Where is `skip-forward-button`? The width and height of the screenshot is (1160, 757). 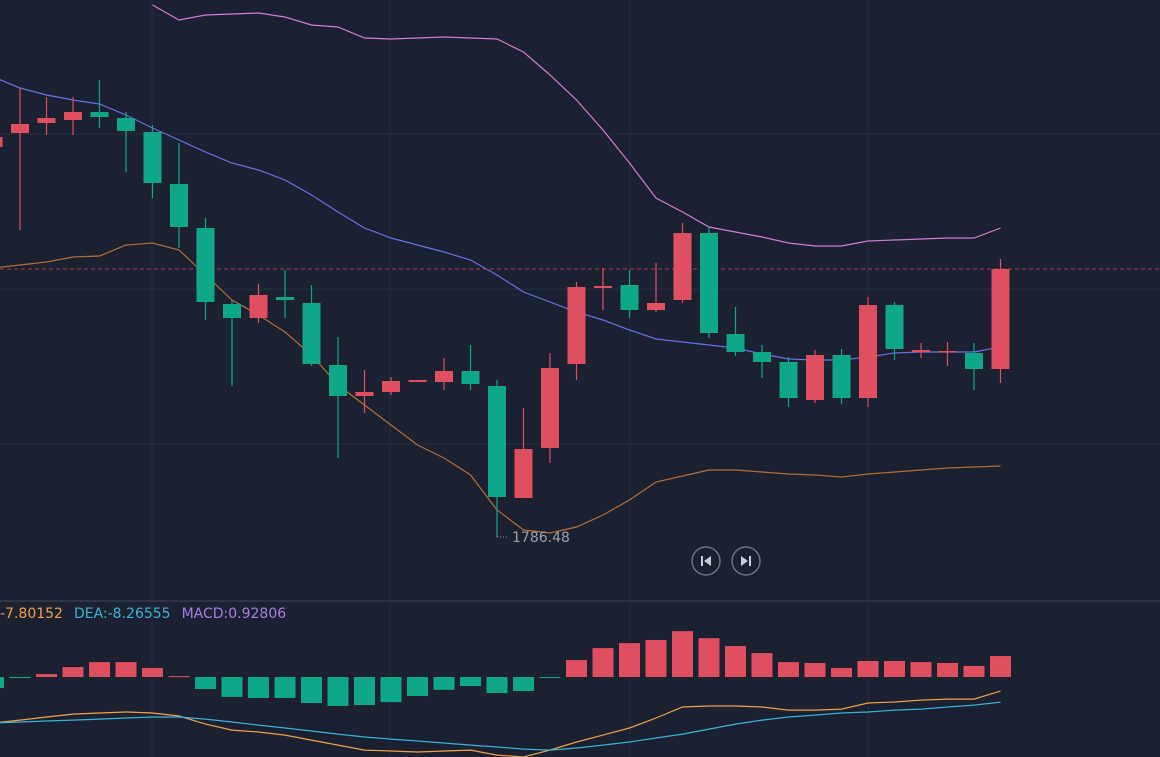 skip-forward-button is located at coordinates (746, 561).